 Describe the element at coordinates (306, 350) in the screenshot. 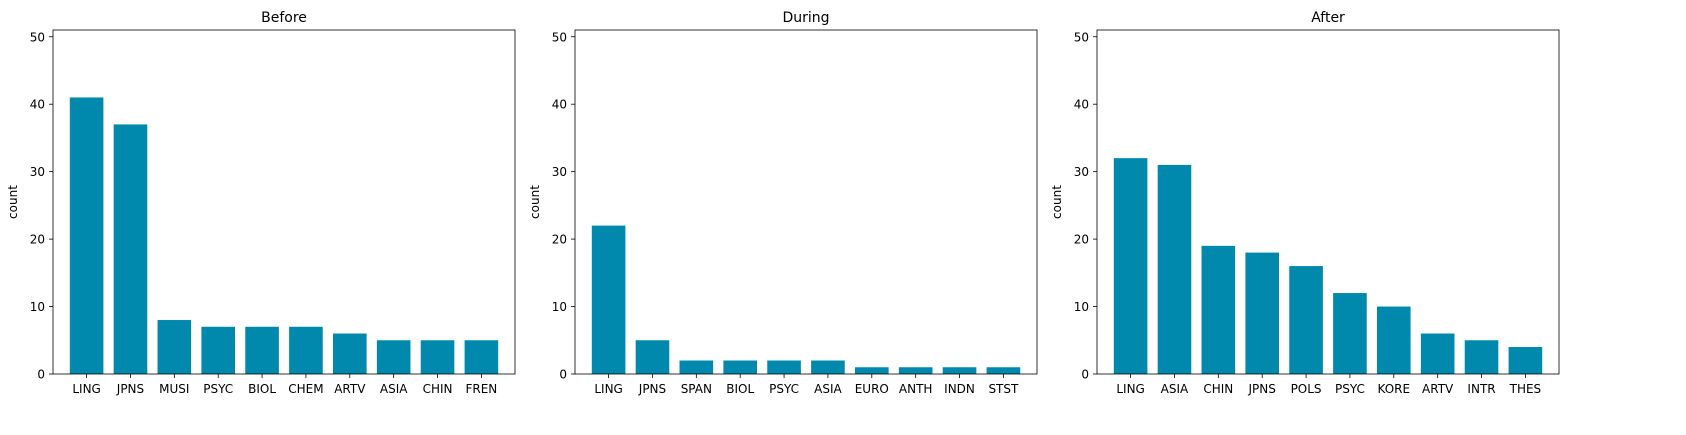

I see `bar-chem` at that location.